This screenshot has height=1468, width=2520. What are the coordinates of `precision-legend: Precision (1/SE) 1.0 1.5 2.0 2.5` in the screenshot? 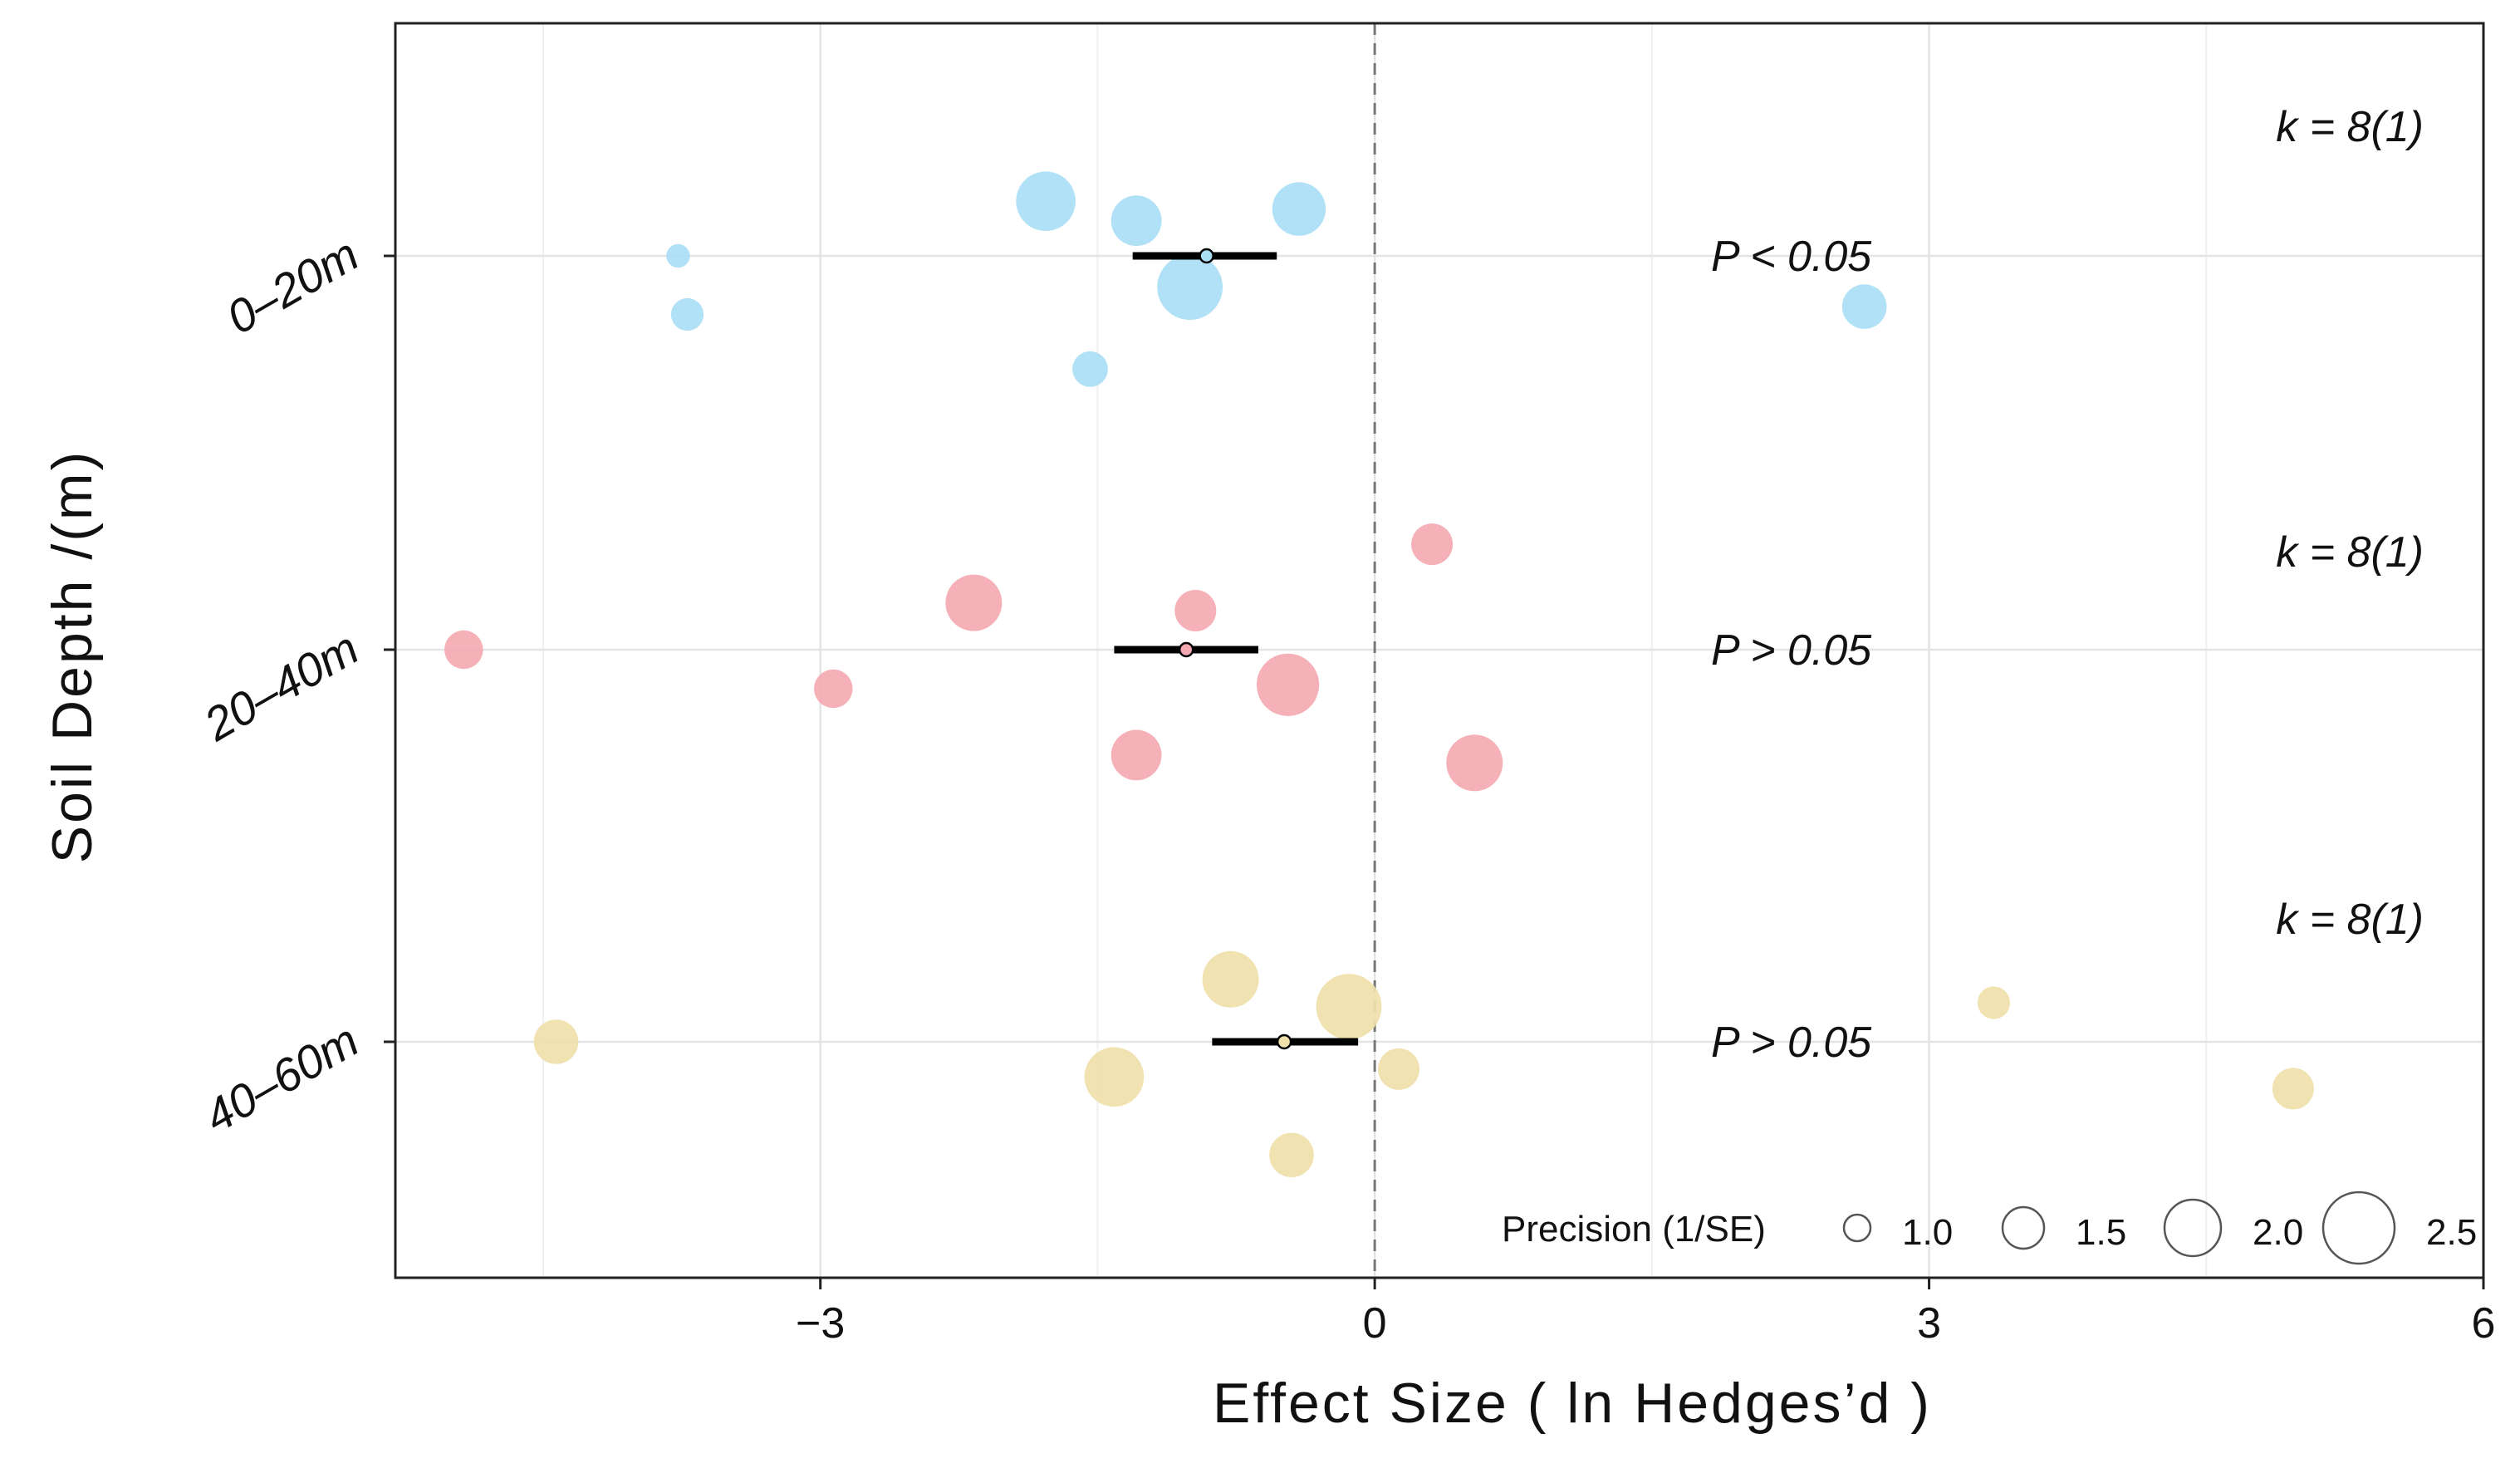 It's located at (1989, 1228).